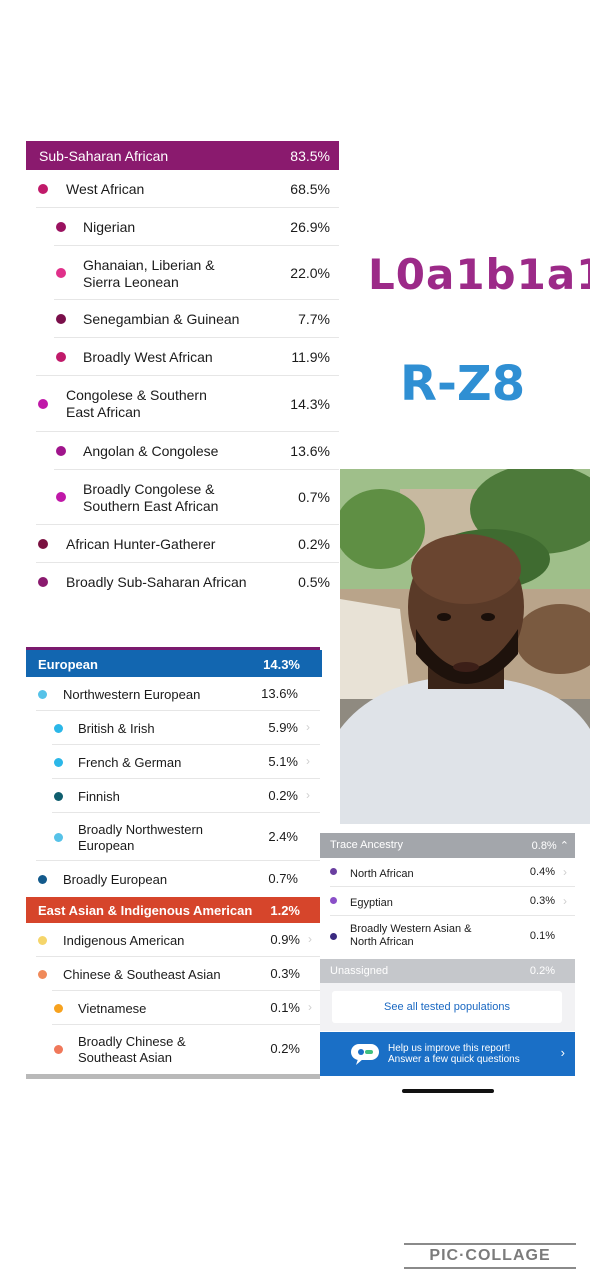  Describe the element at coordinates (124, 940) in the screenshot. I see `population-label: Indigenous American` at that location.